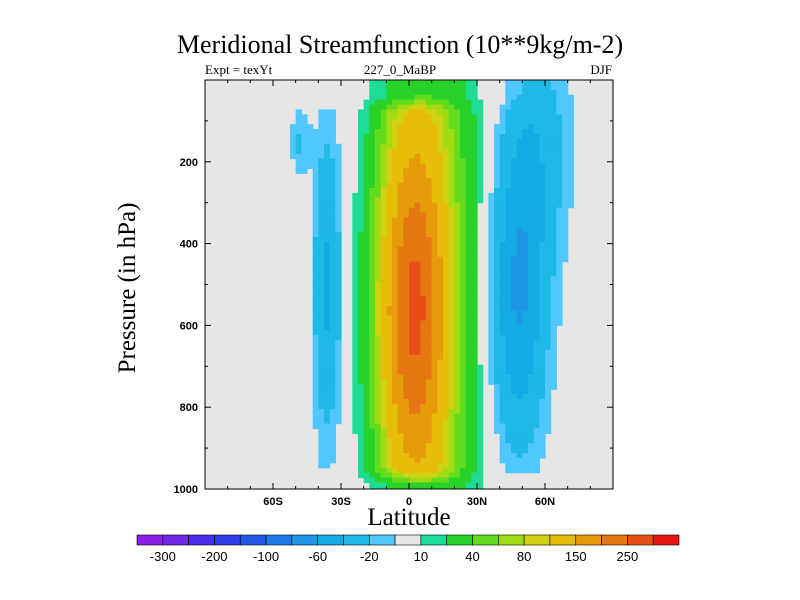  What do you see at coordinates (175, 540) in the screenshot?
I see `colorbar-swatch` at bounding box center [175, 540].